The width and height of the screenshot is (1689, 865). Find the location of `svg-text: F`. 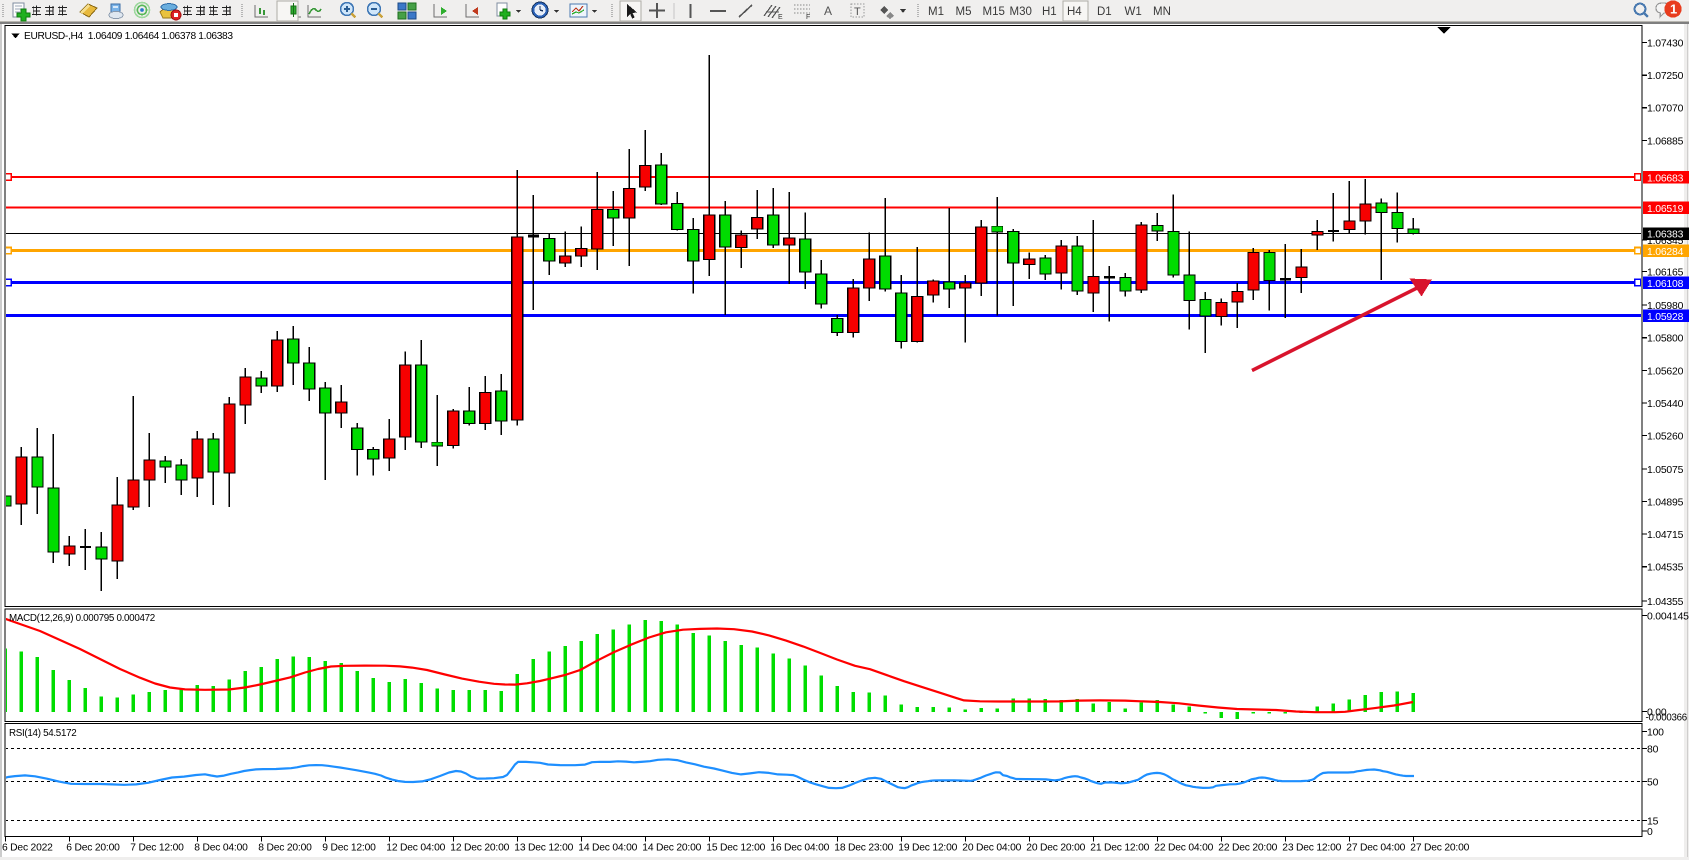

svg-text: F is located at coordinates (808, 17).